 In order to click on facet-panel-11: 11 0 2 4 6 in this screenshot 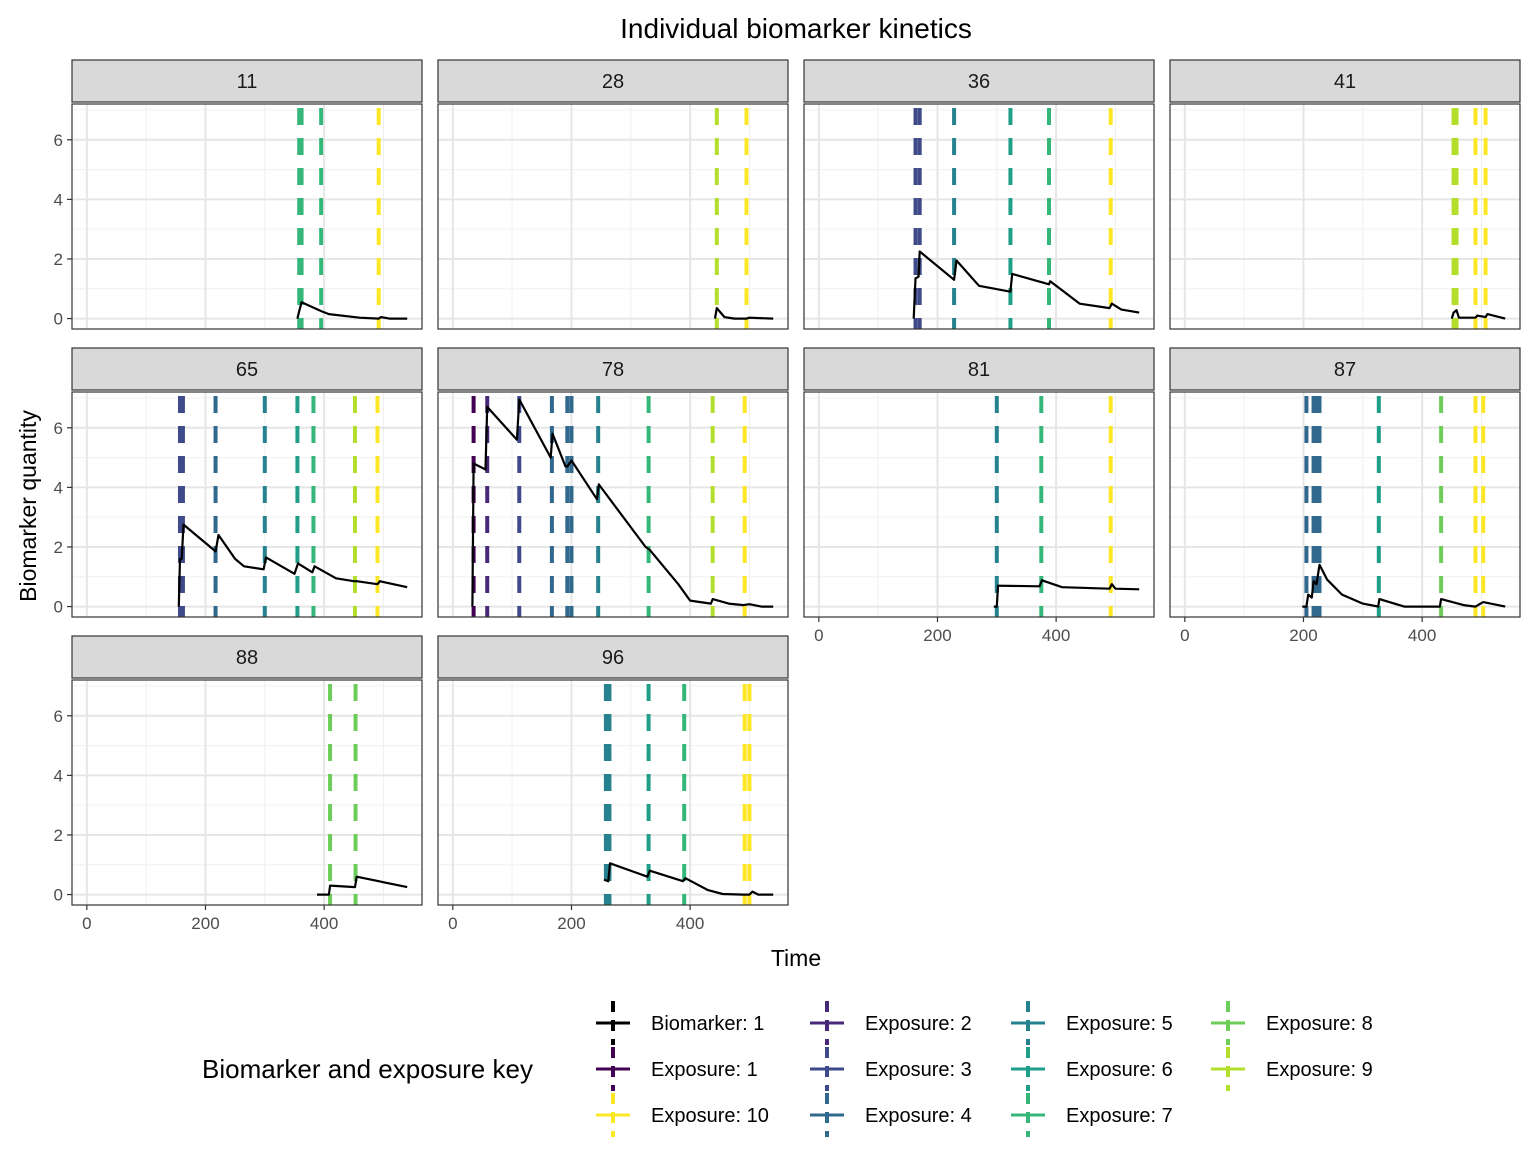, I will do `click(238, 194)`.